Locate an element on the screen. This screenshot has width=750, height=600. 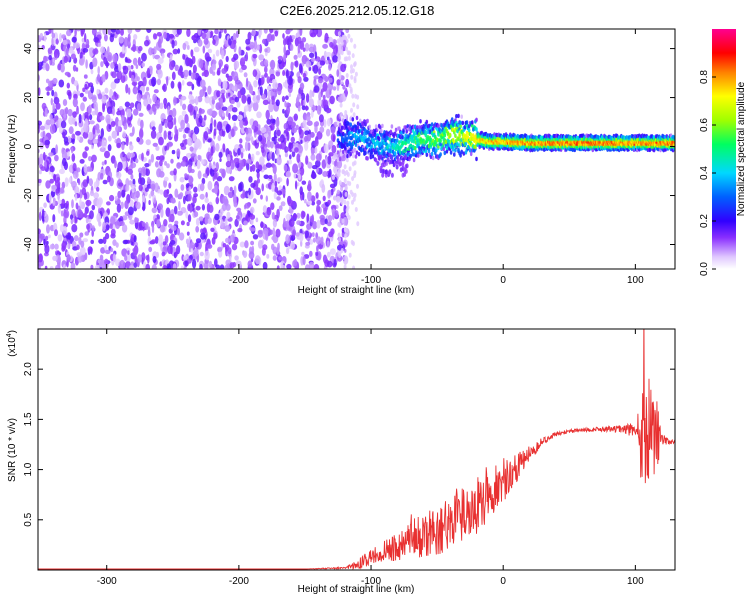
spectrogram-x-tick-label: -200 is located at coordinates (239, 280).